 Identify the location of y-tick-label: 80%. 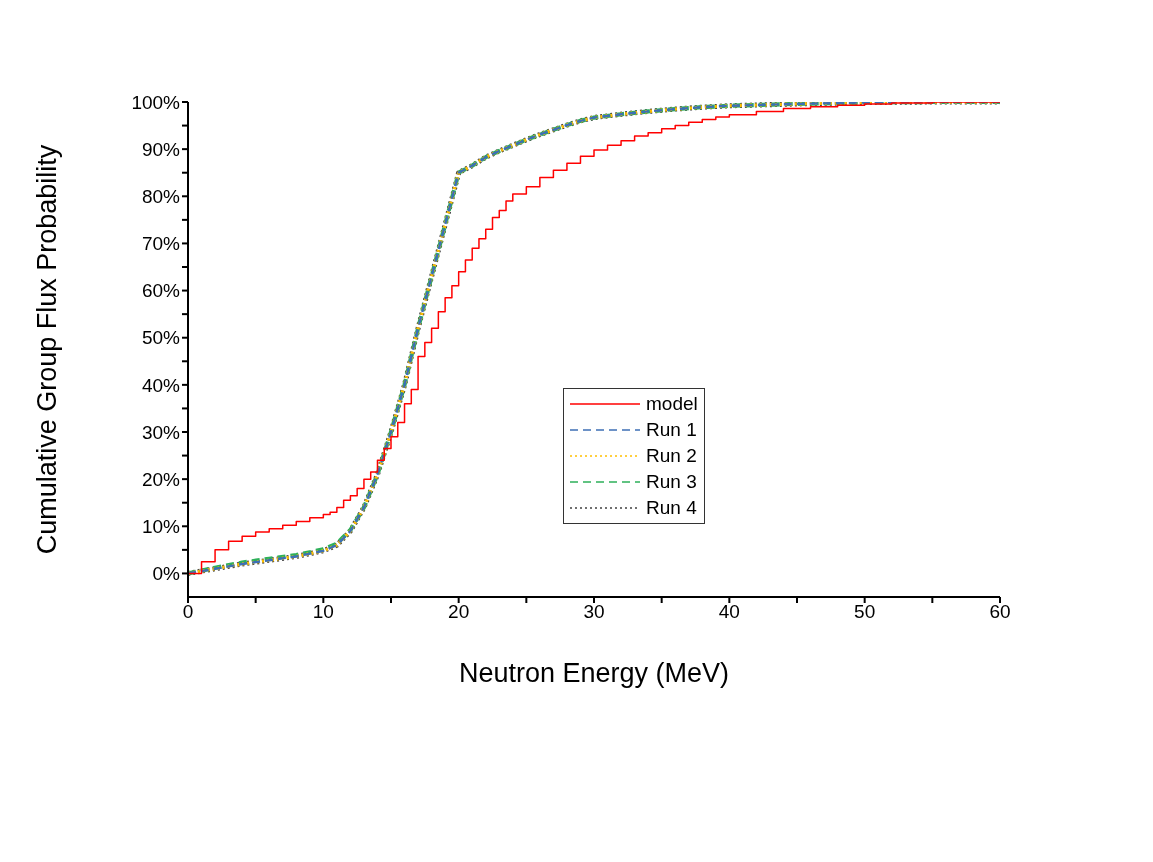
(161, 197).